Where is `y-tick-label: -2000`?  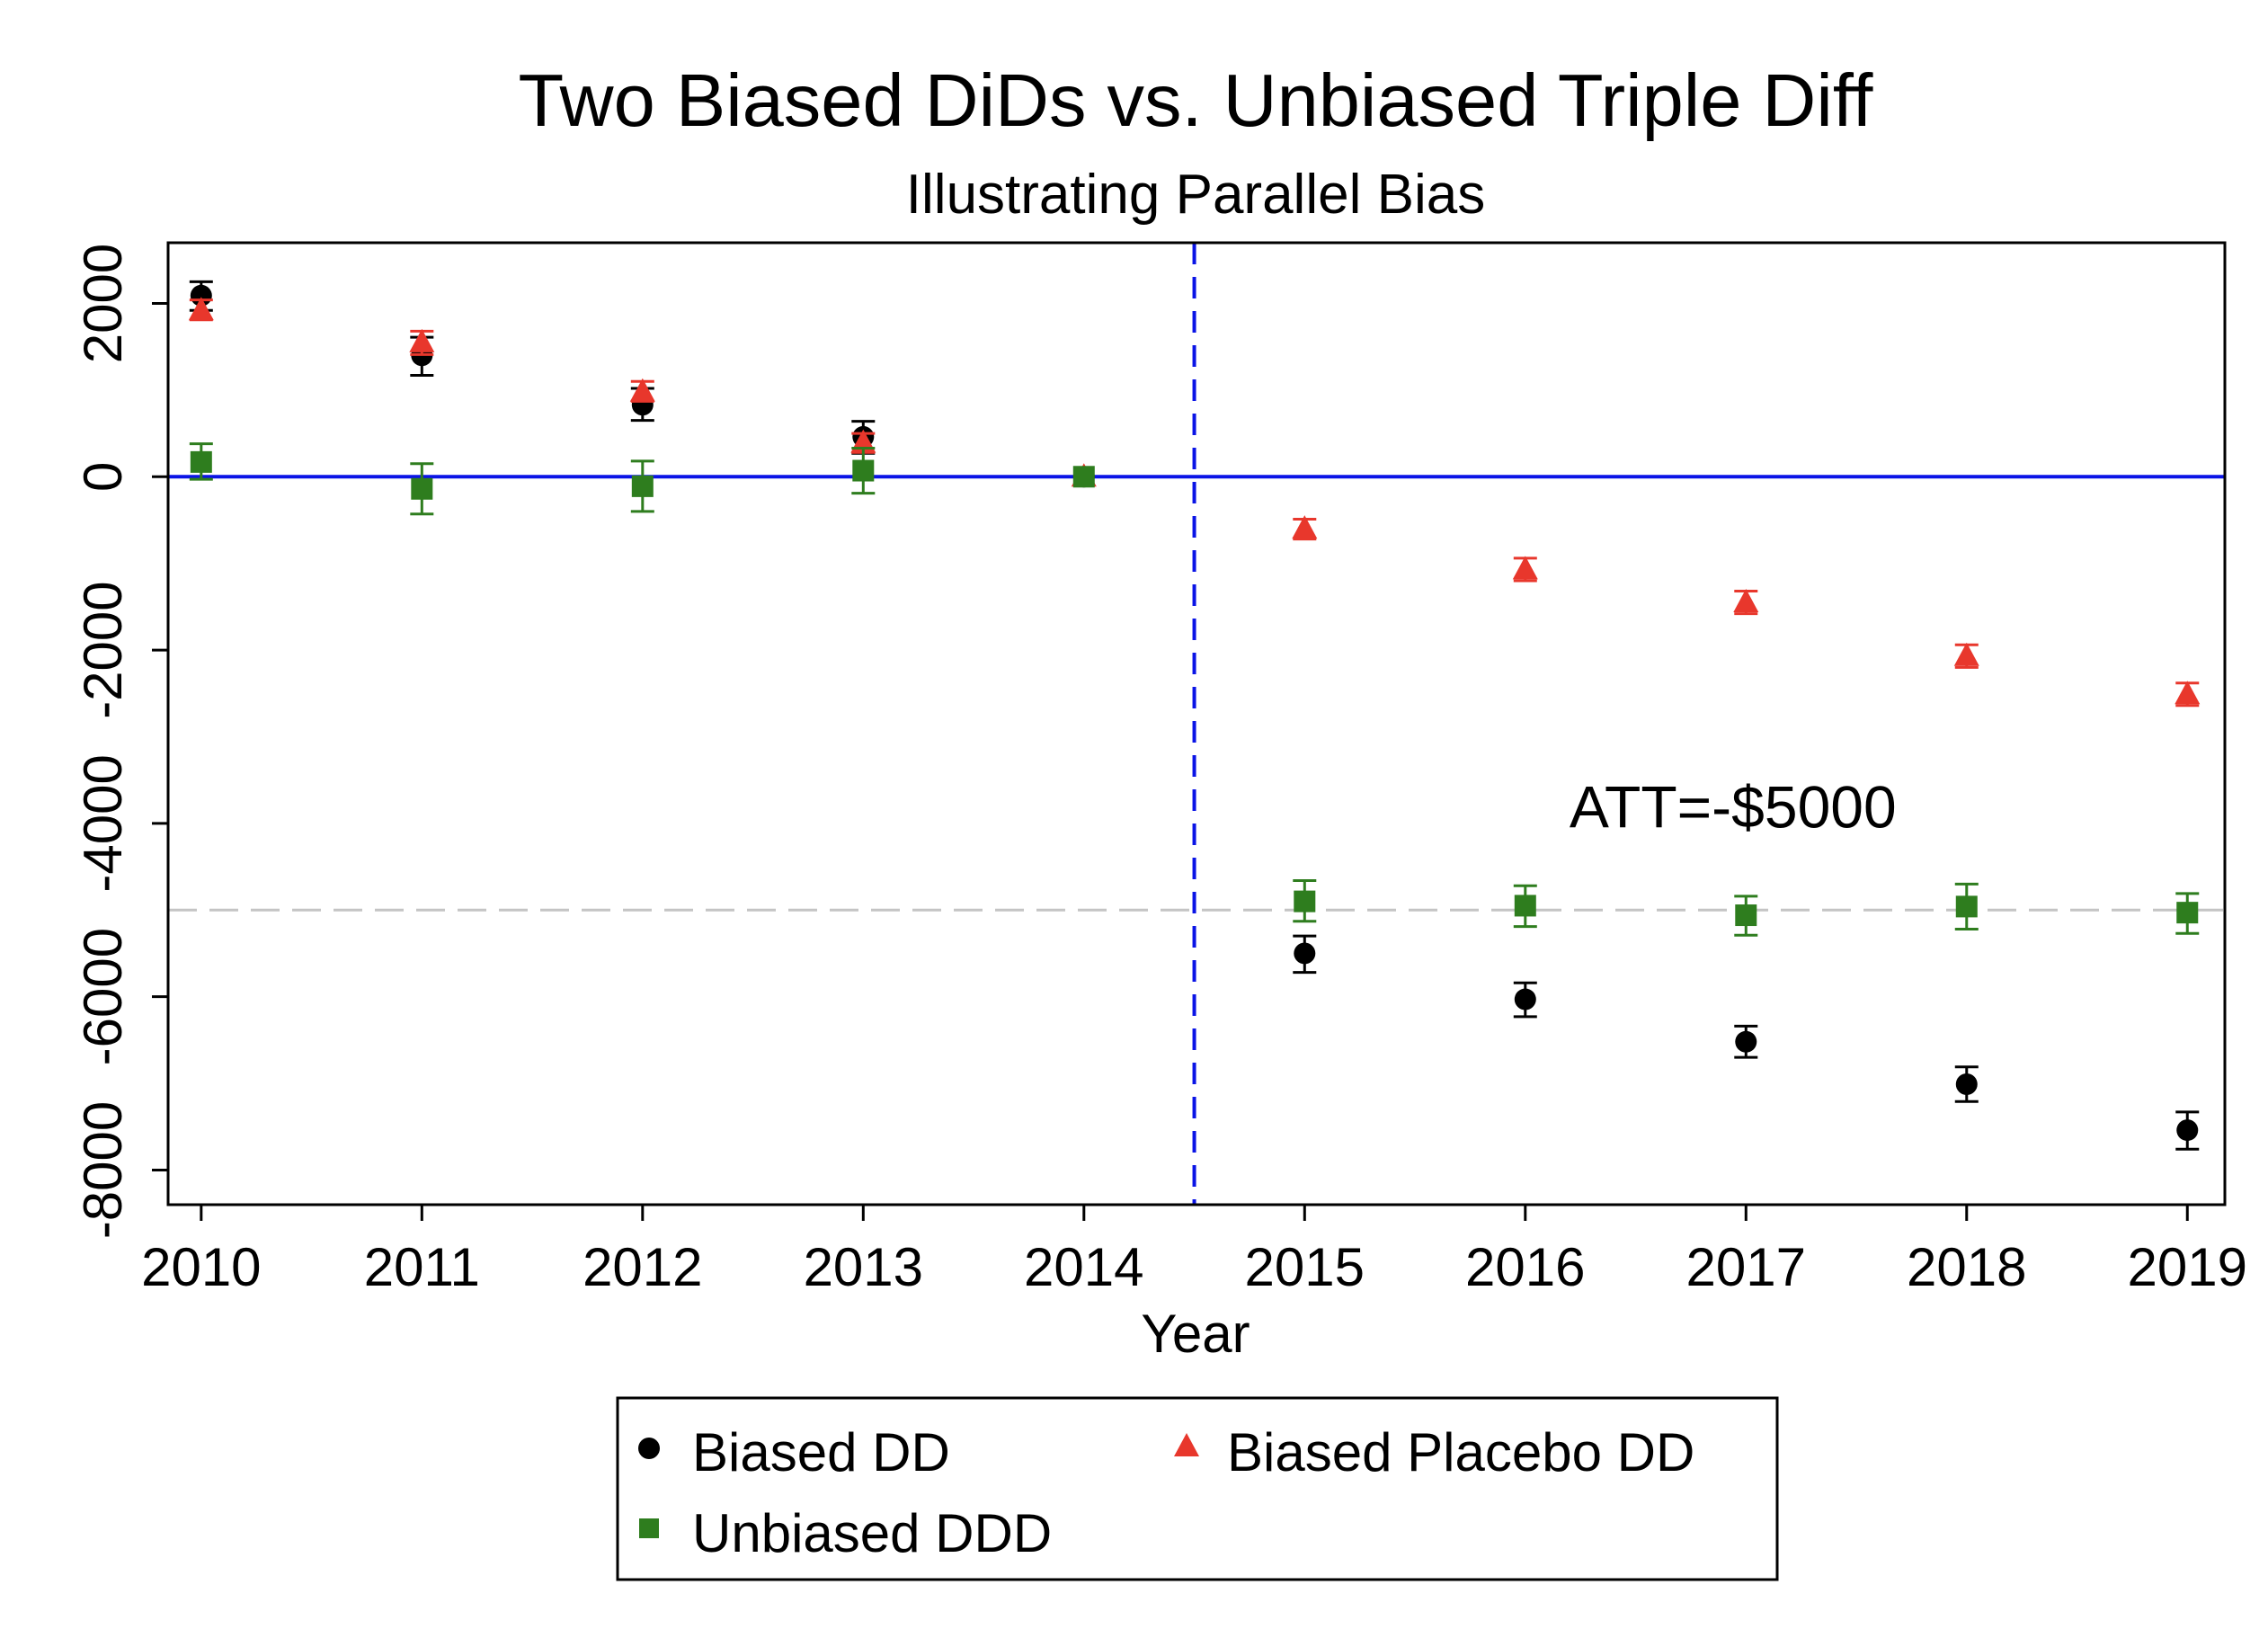
y-tick-label: -2000 is located at coordinates (103, 649).